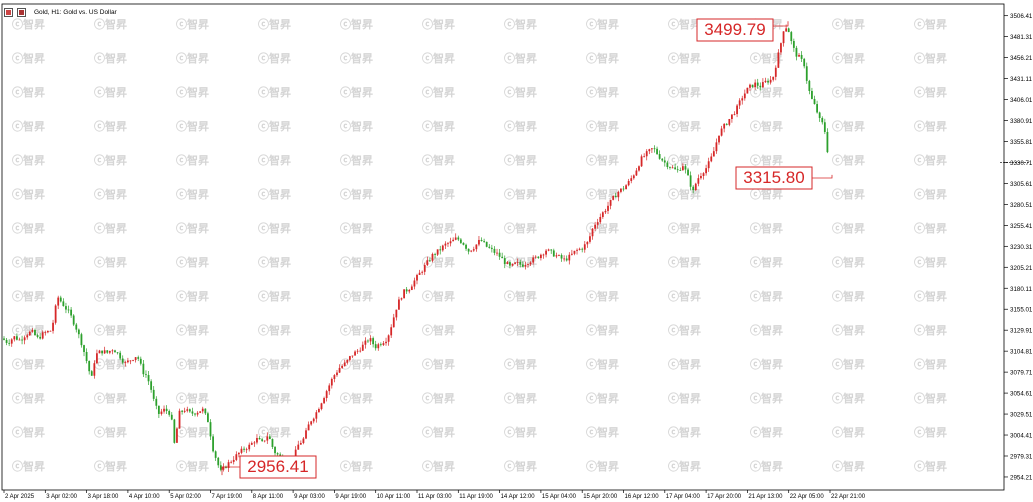 The height and width of the screenshot is (502, 1033). I want to click on callout-label: 3499.79, so click(734, 29).